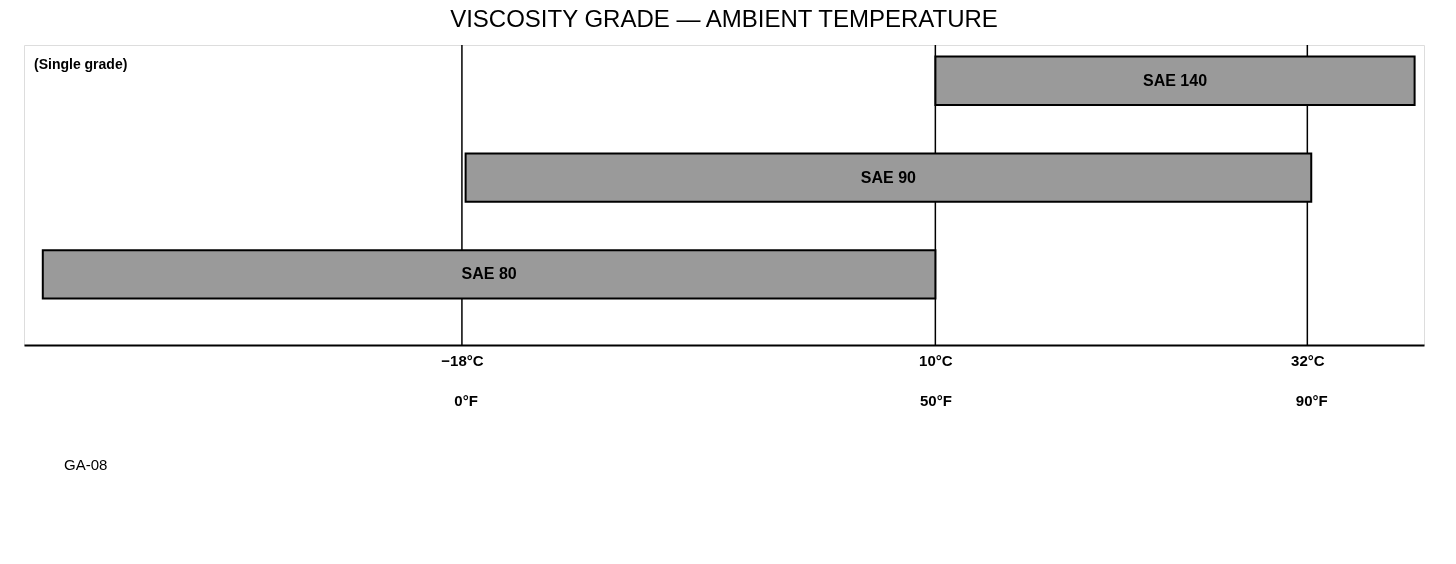  I want to click on x-tick-label: 50°F, so click(935, 400).